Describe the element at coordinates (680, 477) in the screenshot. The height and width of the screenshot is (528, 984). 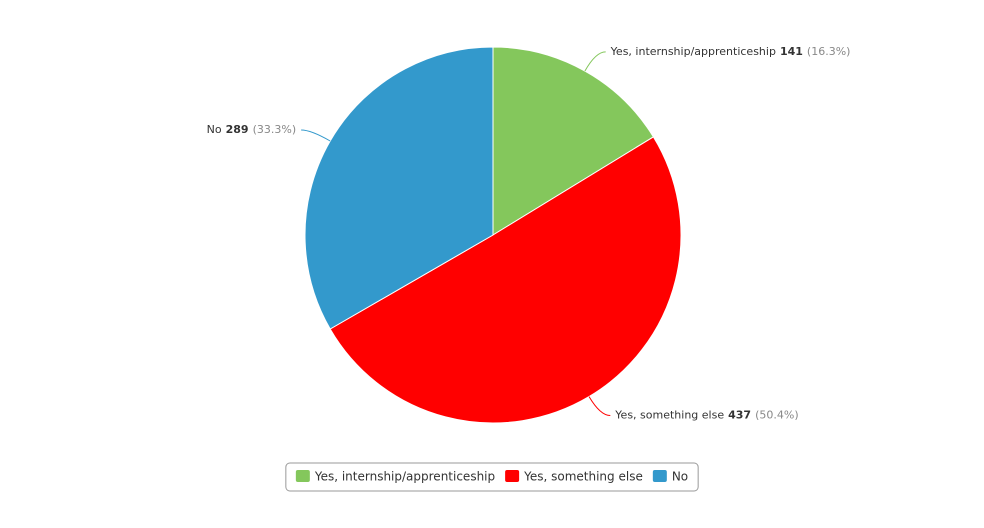
I see `legend-label: No` at that location.